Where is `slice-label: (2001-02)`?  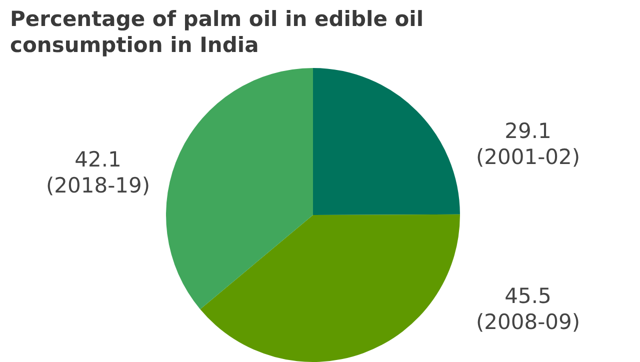 slice-label: (2001-02) is located at coordinates (528, 157).